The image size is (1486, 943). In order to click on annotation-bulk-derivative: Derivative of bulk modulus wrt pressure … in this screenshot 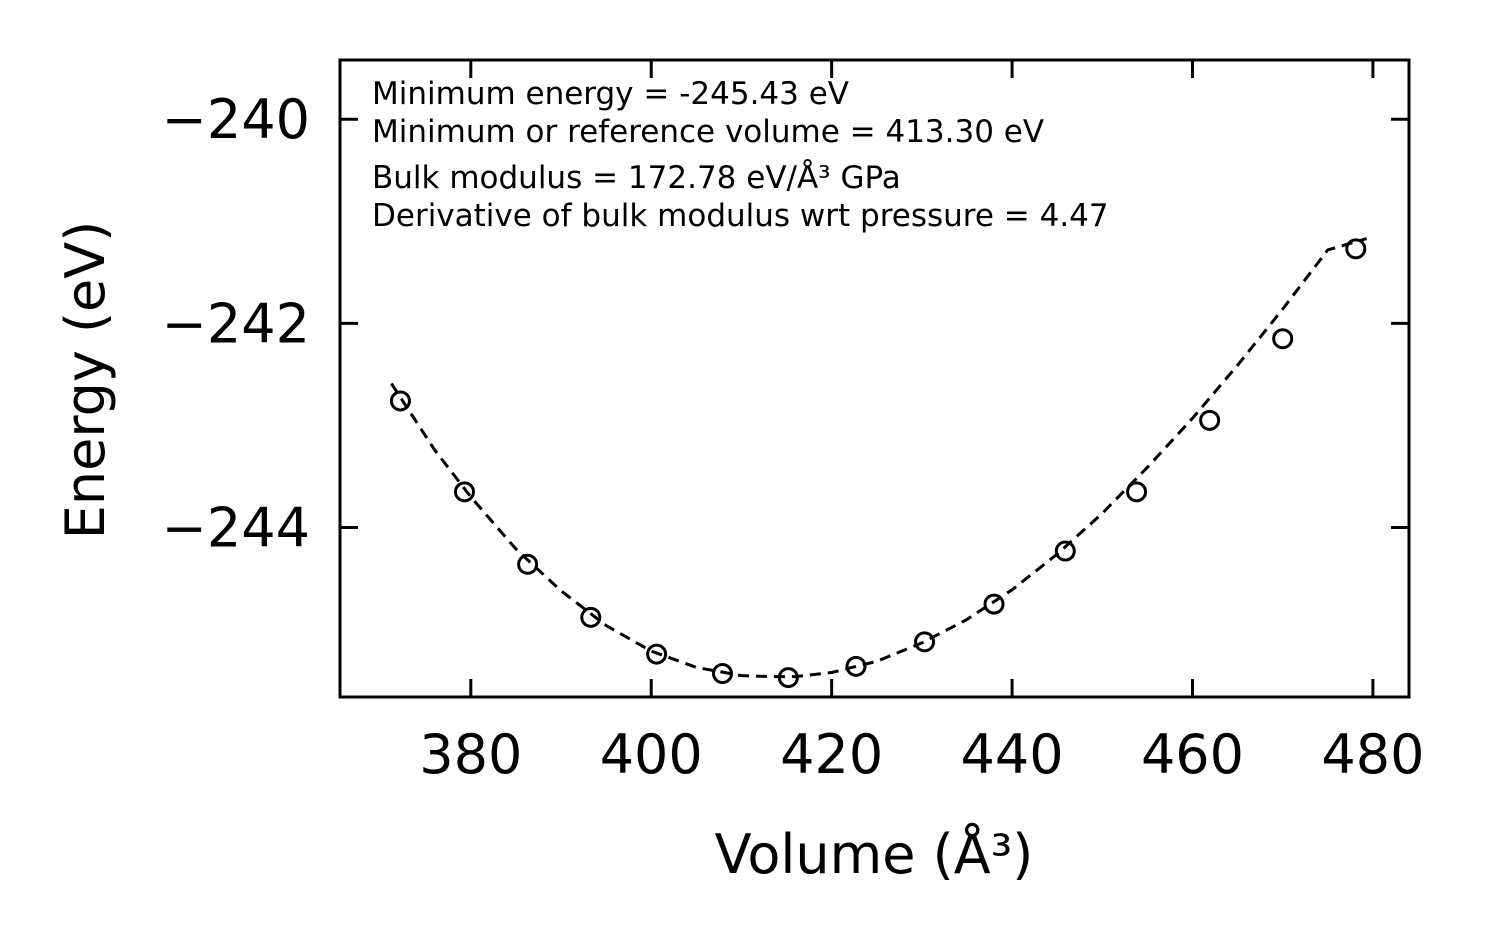, I will do `click(740, 216)`.